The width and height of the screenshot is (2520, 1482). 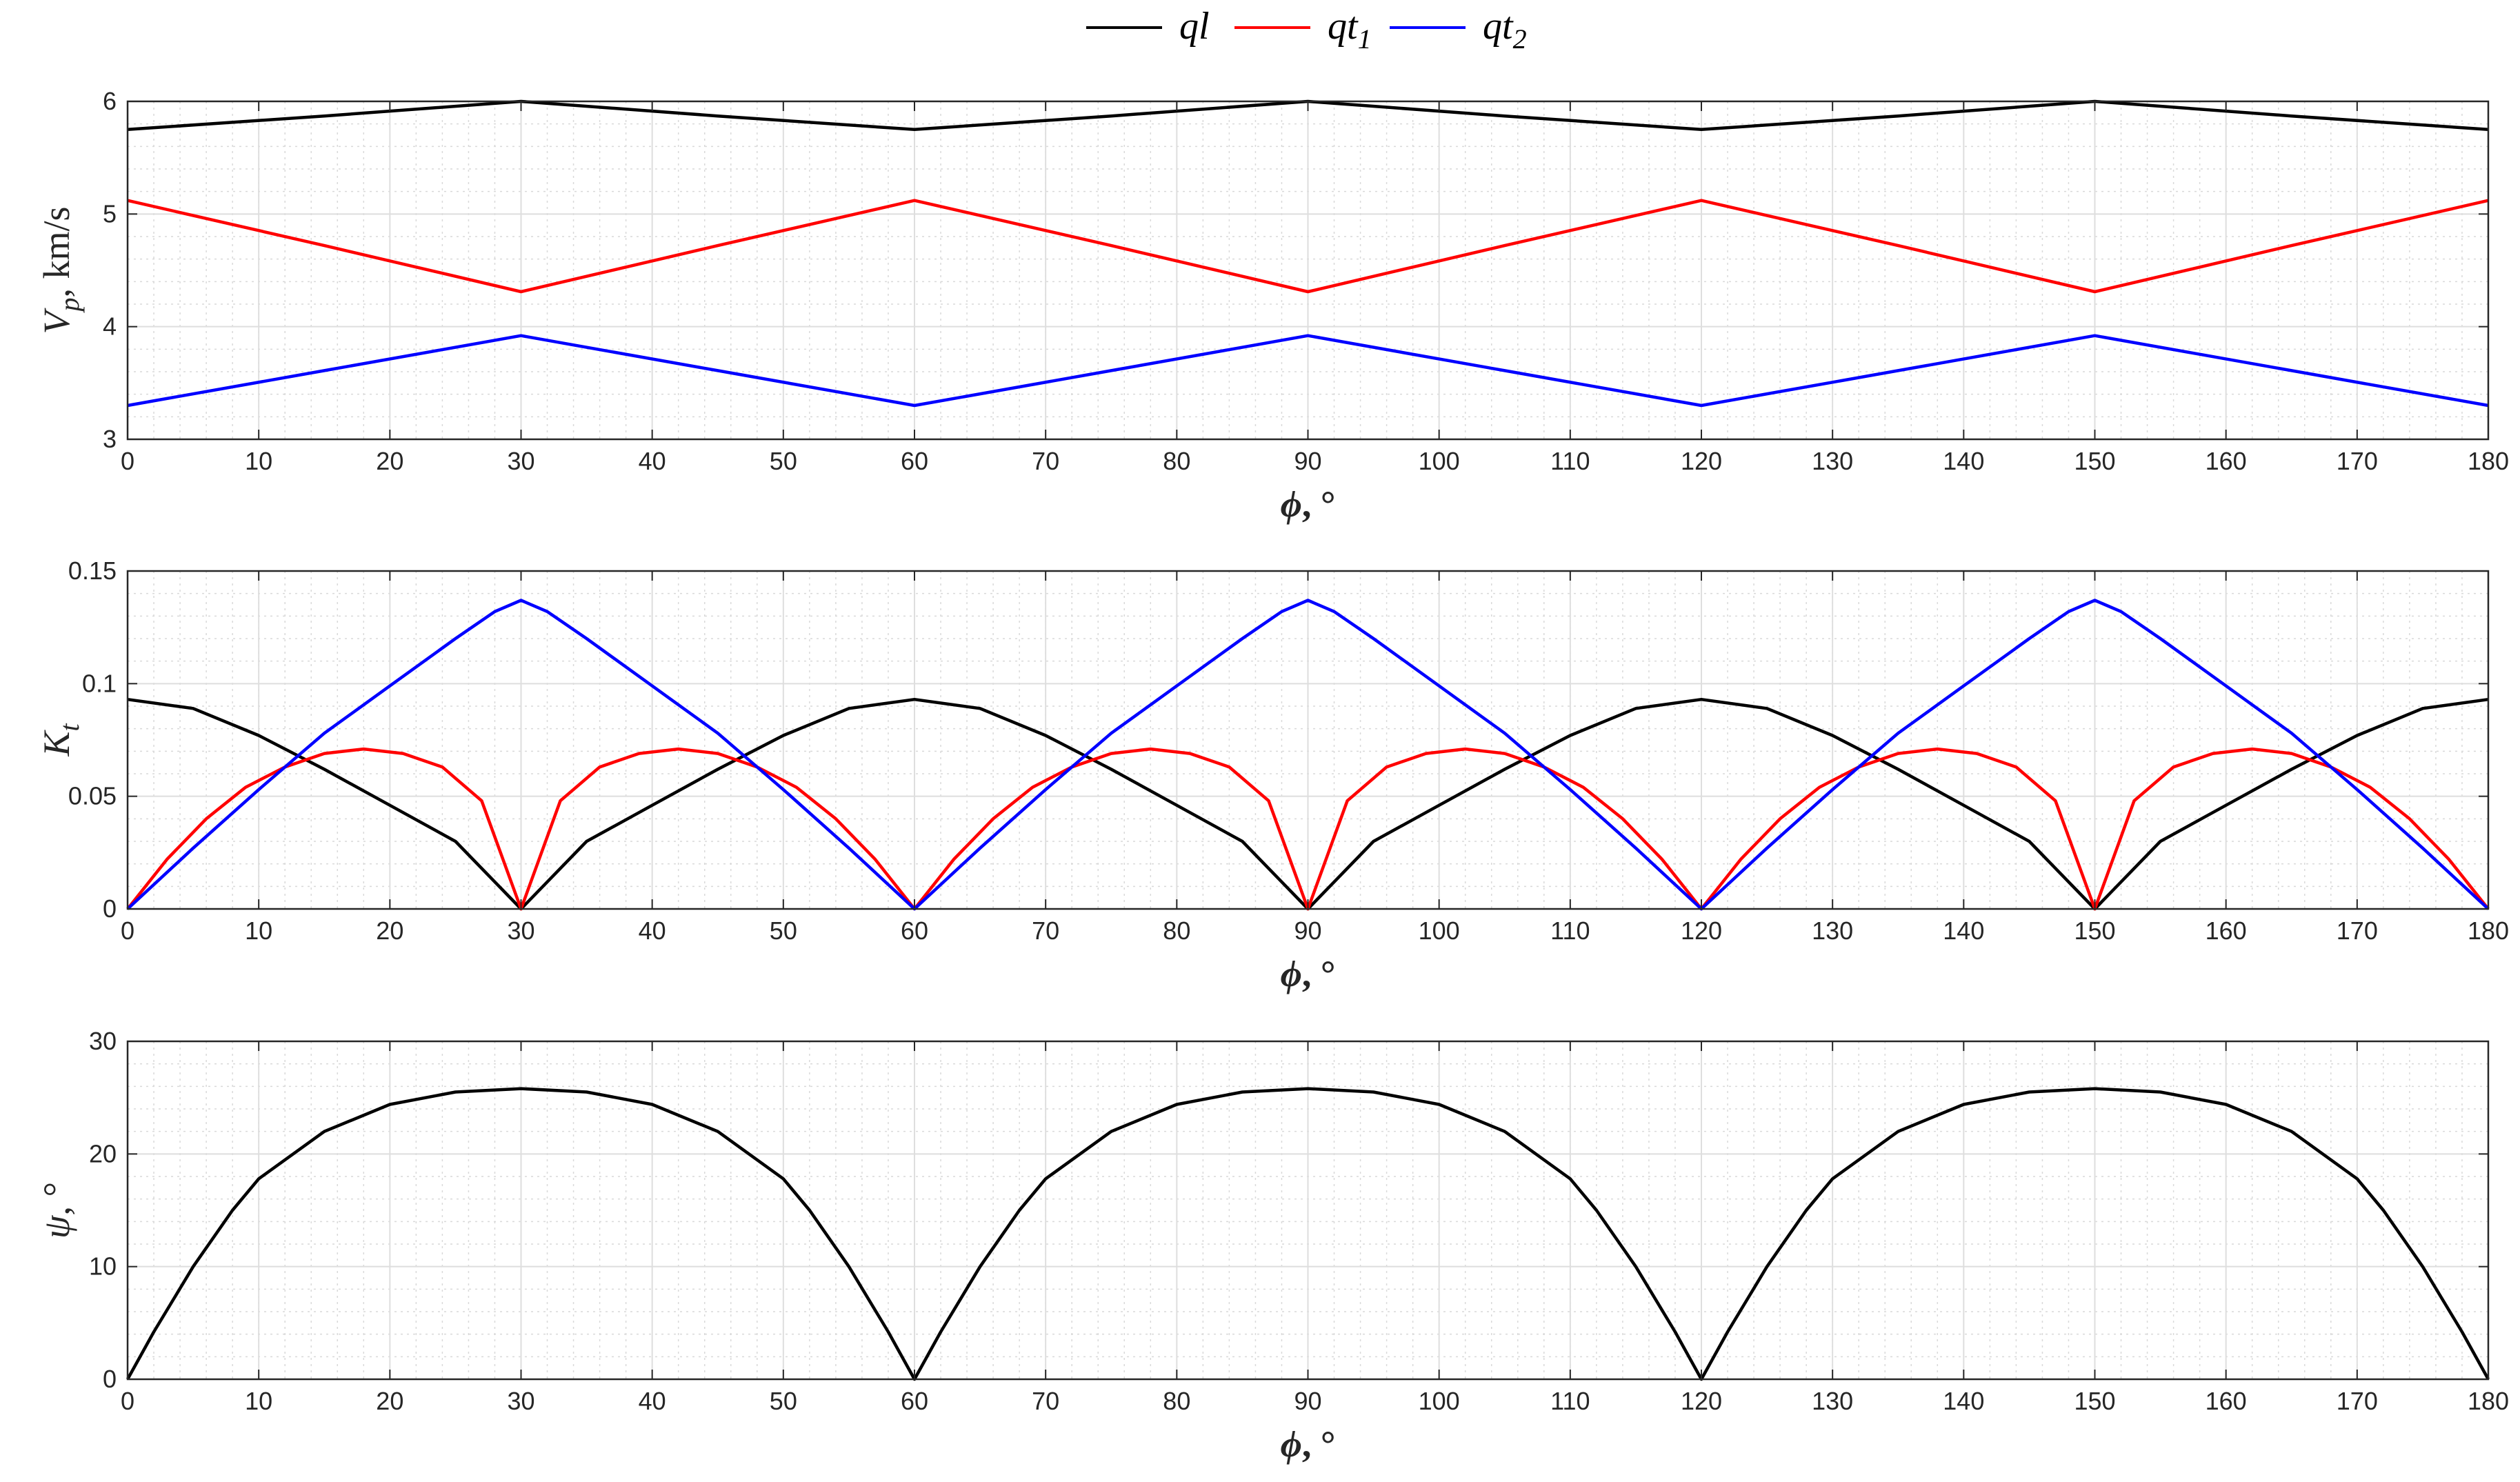 I want to click on legend-label-qt1: qt1, so click(x=1350, y=30).